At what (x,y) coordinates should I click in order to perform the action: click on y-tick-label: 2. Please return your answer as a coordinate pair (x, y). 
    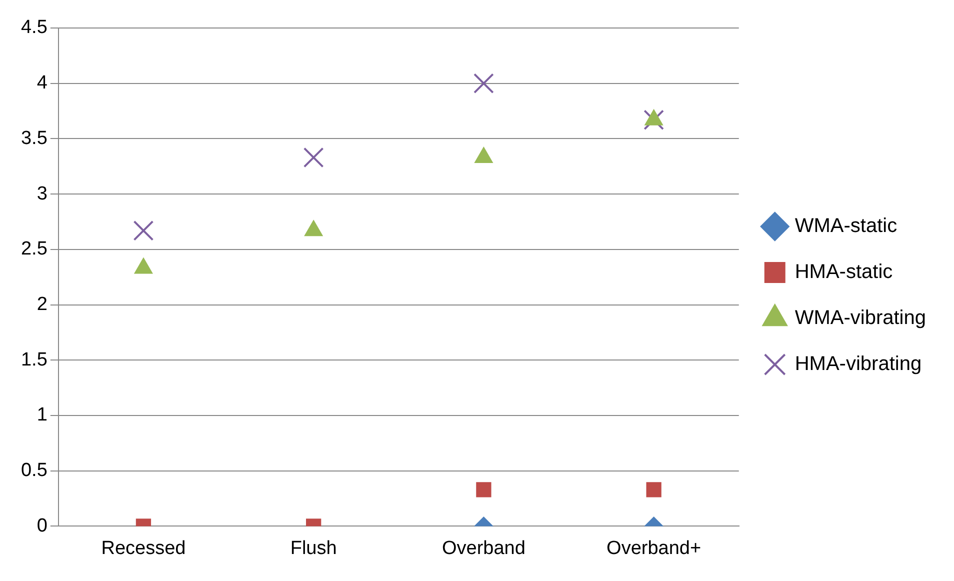
    Looking at the image, I should click on (42, 305).